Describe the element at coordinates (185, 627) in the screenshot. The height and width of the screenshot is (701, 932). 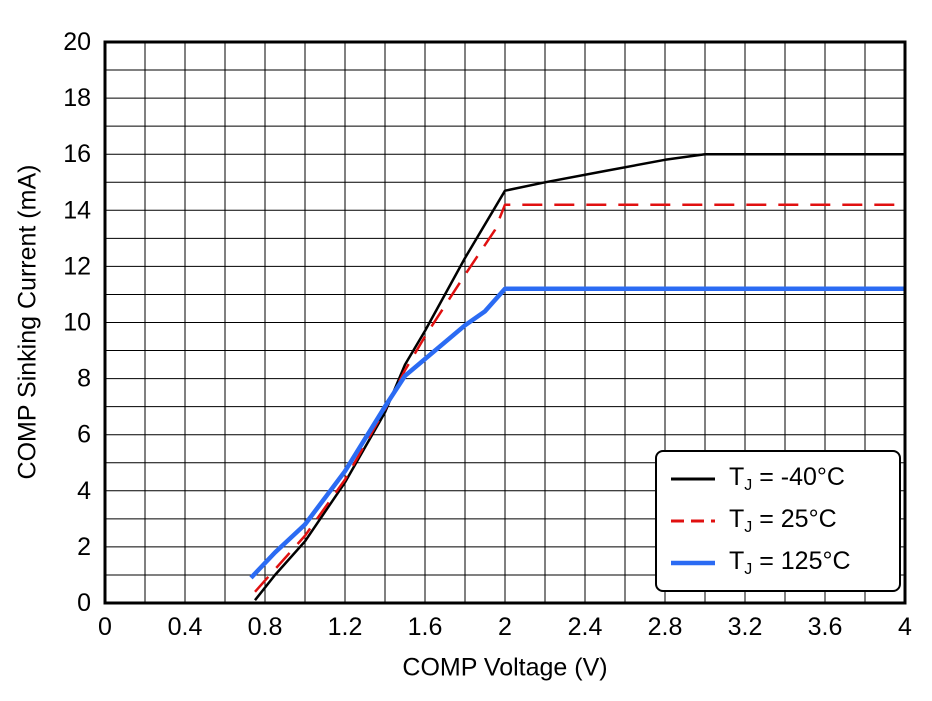
I see `x-tick-label: 0.4` at that location.